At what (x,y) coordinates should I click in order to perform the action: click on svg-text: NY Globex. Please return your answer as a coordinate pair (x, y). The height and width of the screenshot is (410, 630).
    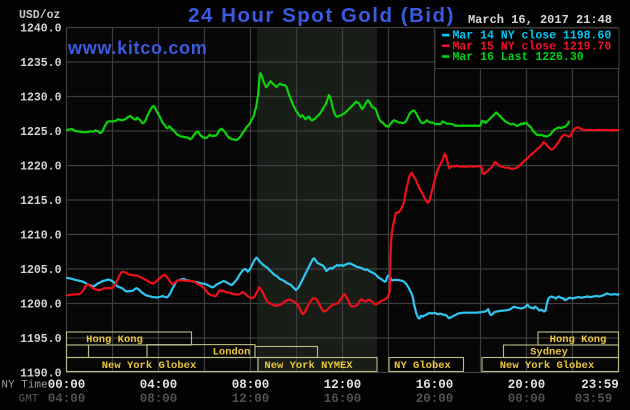
    Looking at the image, I should click on (422, 366).